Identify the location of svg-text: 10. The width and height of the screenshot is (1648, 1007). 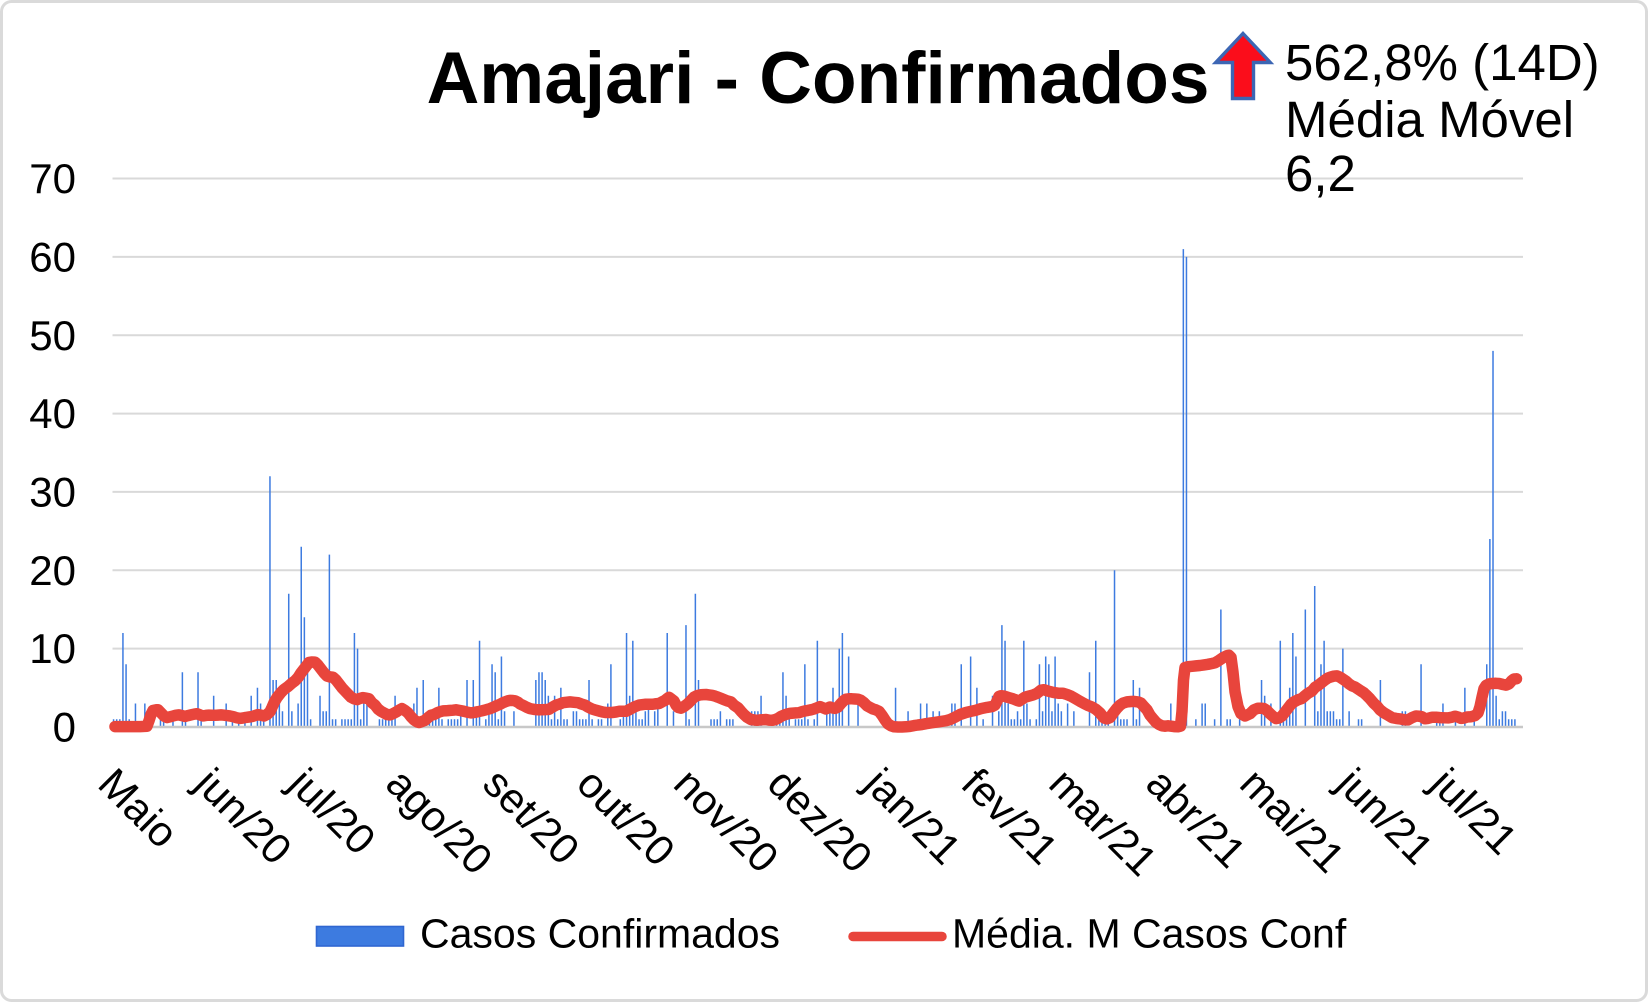
(52, 648).